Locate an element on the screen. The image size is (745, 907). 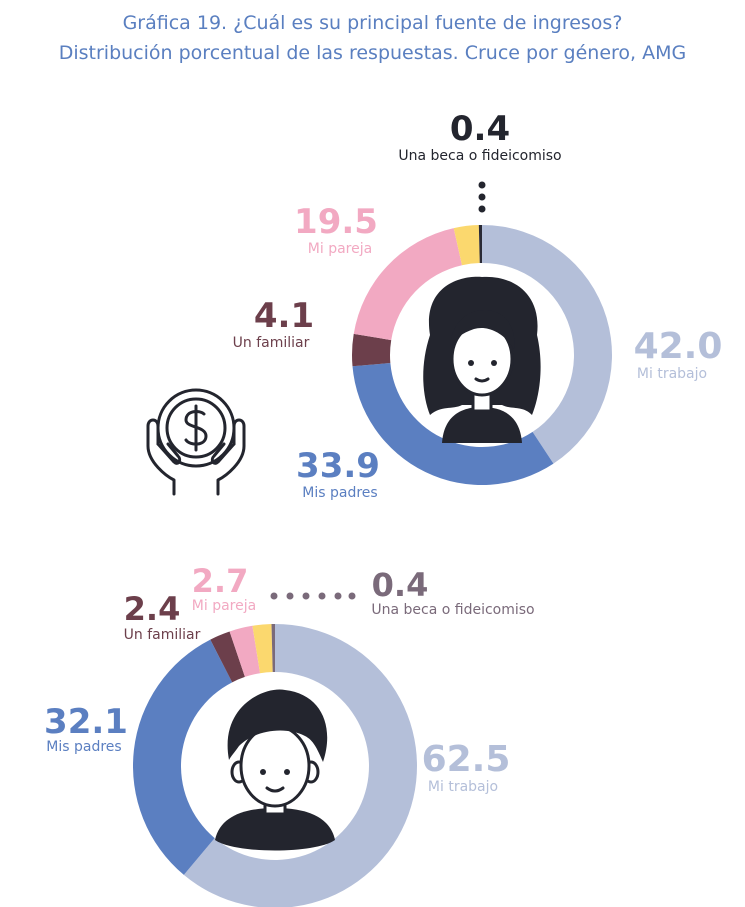
label-name-w-trabajo: Mi trabajo is located at coordinates (672, 374).